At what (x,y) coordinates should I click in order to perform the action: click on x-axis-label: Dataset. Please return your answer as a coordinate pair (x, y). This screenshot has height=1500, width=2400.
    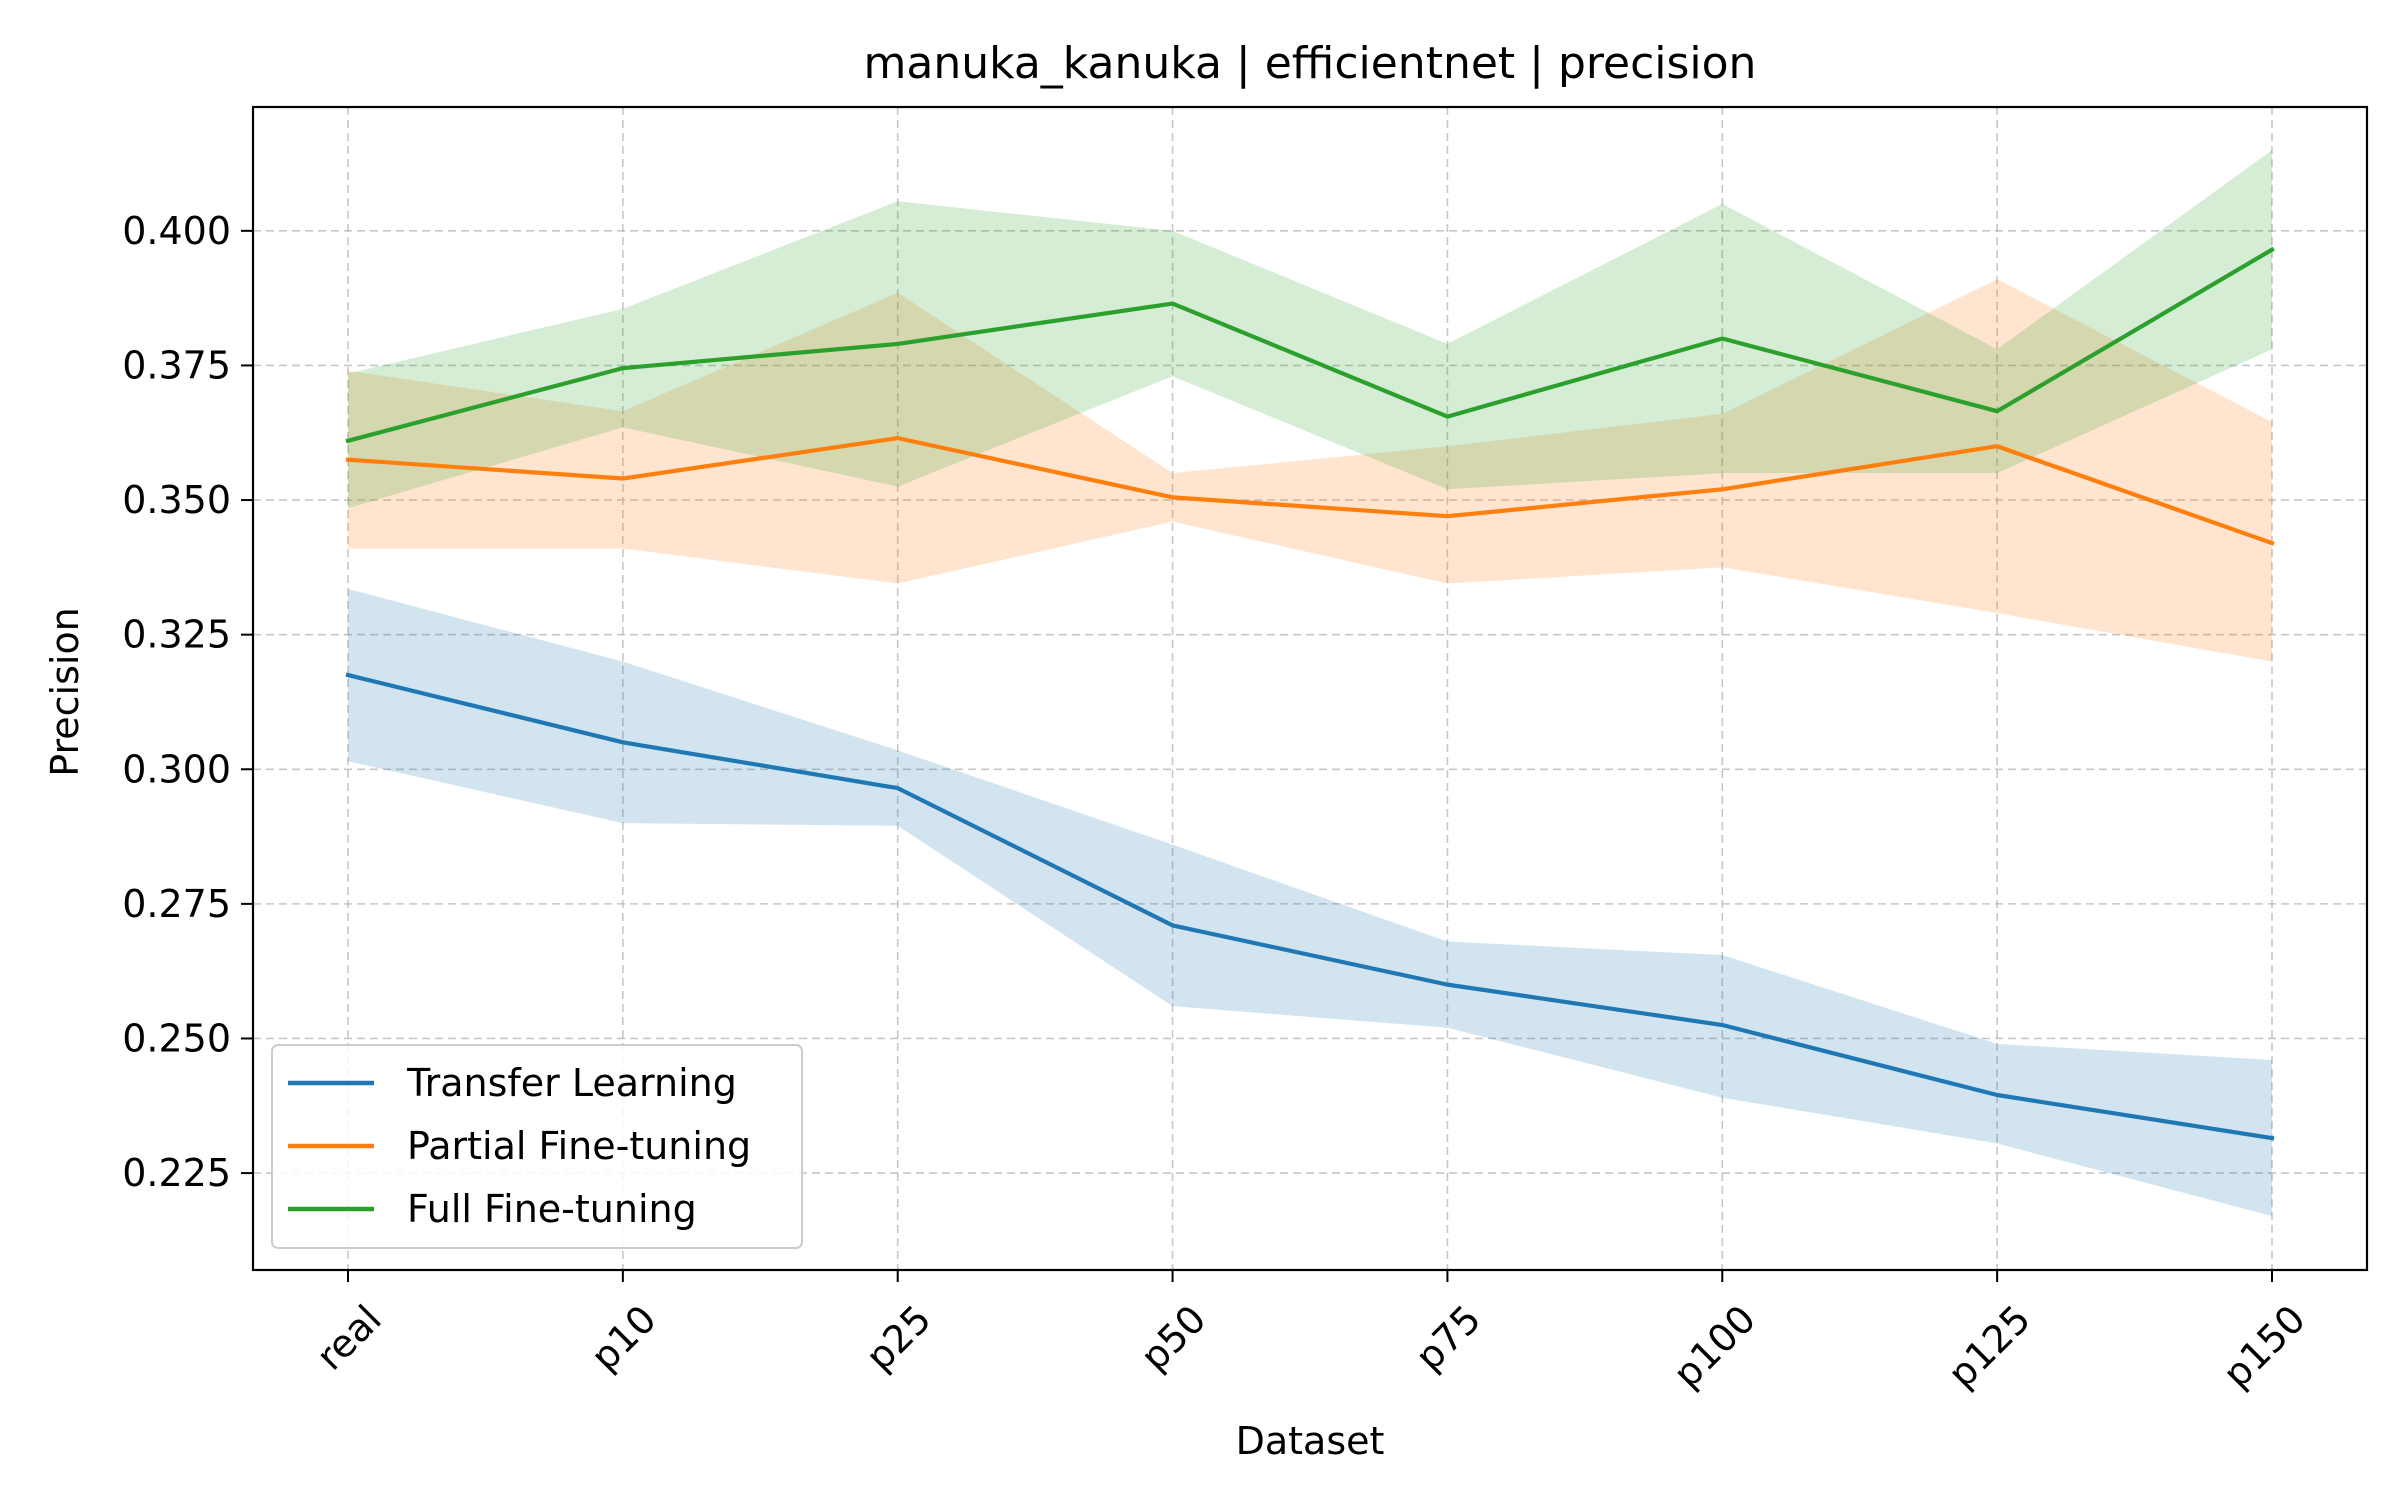
    Looking at the image, I should click on (1310, 1441).